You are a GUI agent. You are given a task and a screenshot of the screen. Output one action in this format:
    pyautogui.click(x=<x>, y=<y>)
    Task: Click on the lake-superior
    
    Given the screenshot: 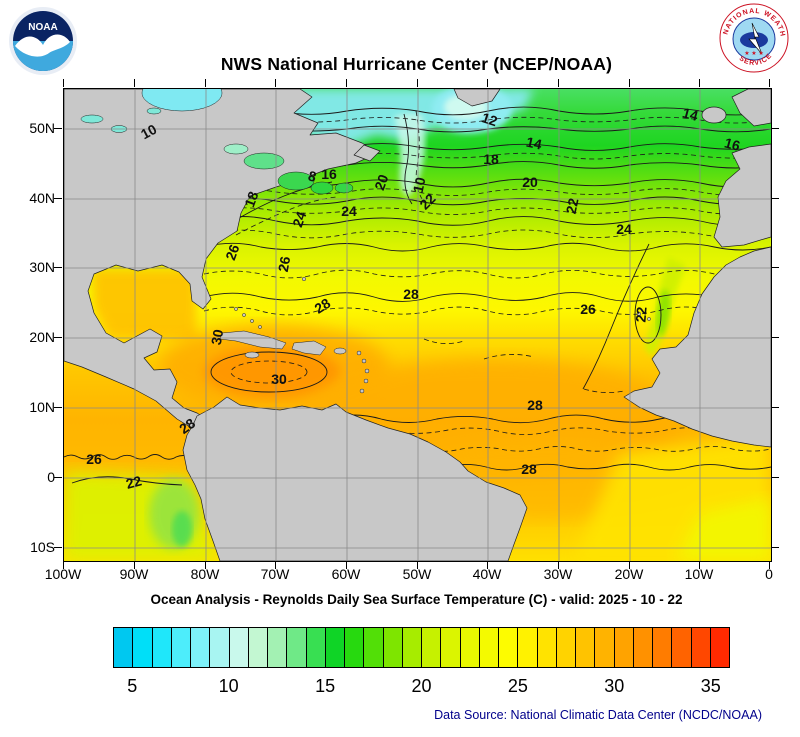 What is the action you would take?
    pyautogui.click(x=236, y=149)
    